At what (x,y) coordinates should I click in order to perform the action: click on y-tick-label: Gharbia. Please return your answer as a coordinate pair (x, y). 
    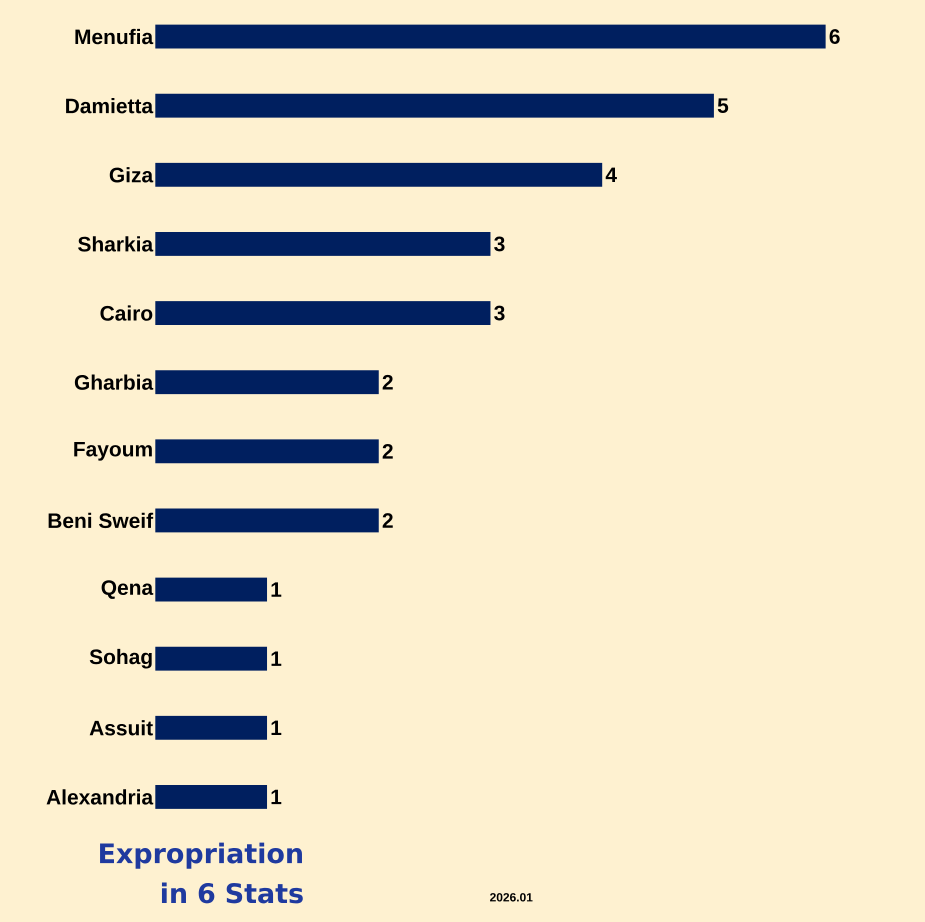
    Looking at the image, I should click on (114, 382).